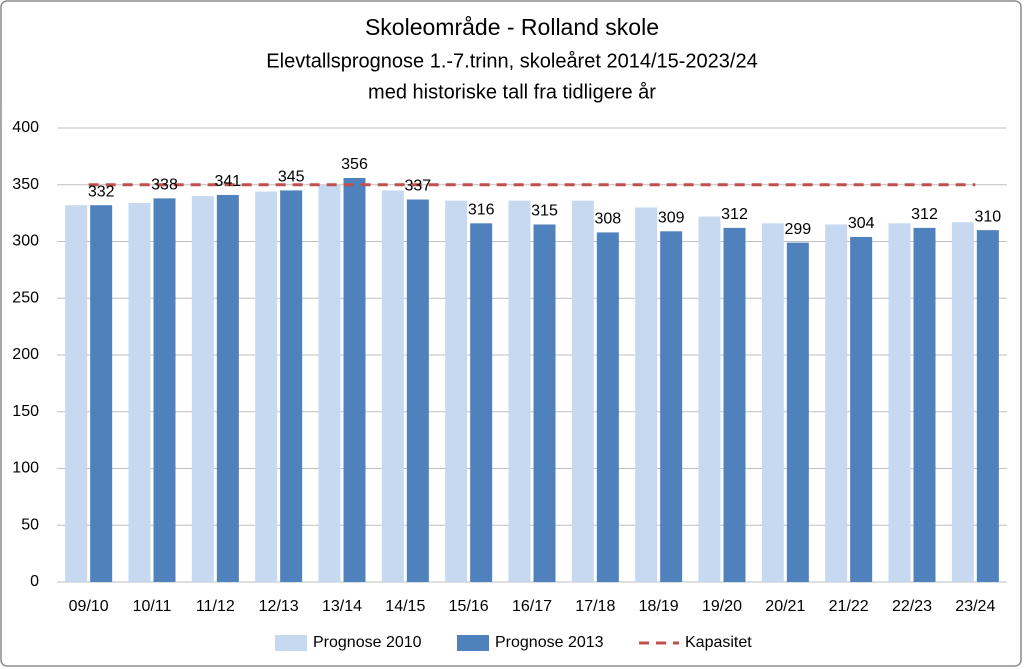 This screenshot has height=669, width=1024. Describe the element at coordinates (722, 606) in the screenshot. I see `x-tick-label: 19/20` at that location.